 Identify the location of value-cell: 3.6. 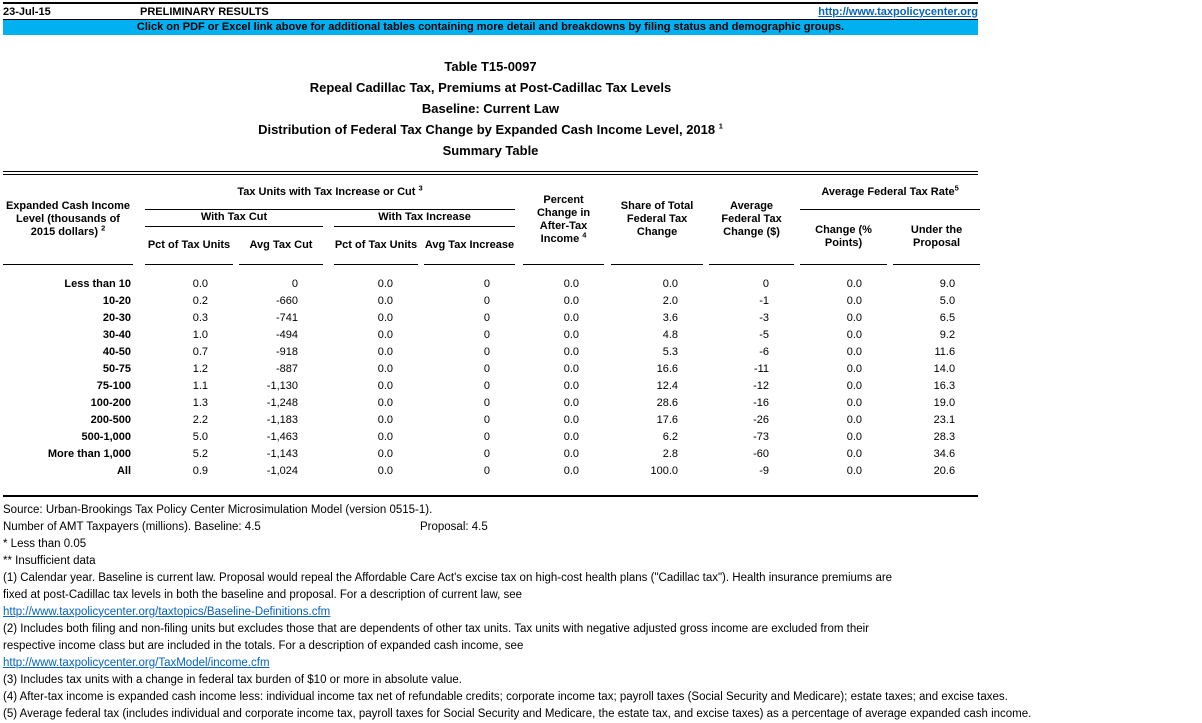
(670, 318).